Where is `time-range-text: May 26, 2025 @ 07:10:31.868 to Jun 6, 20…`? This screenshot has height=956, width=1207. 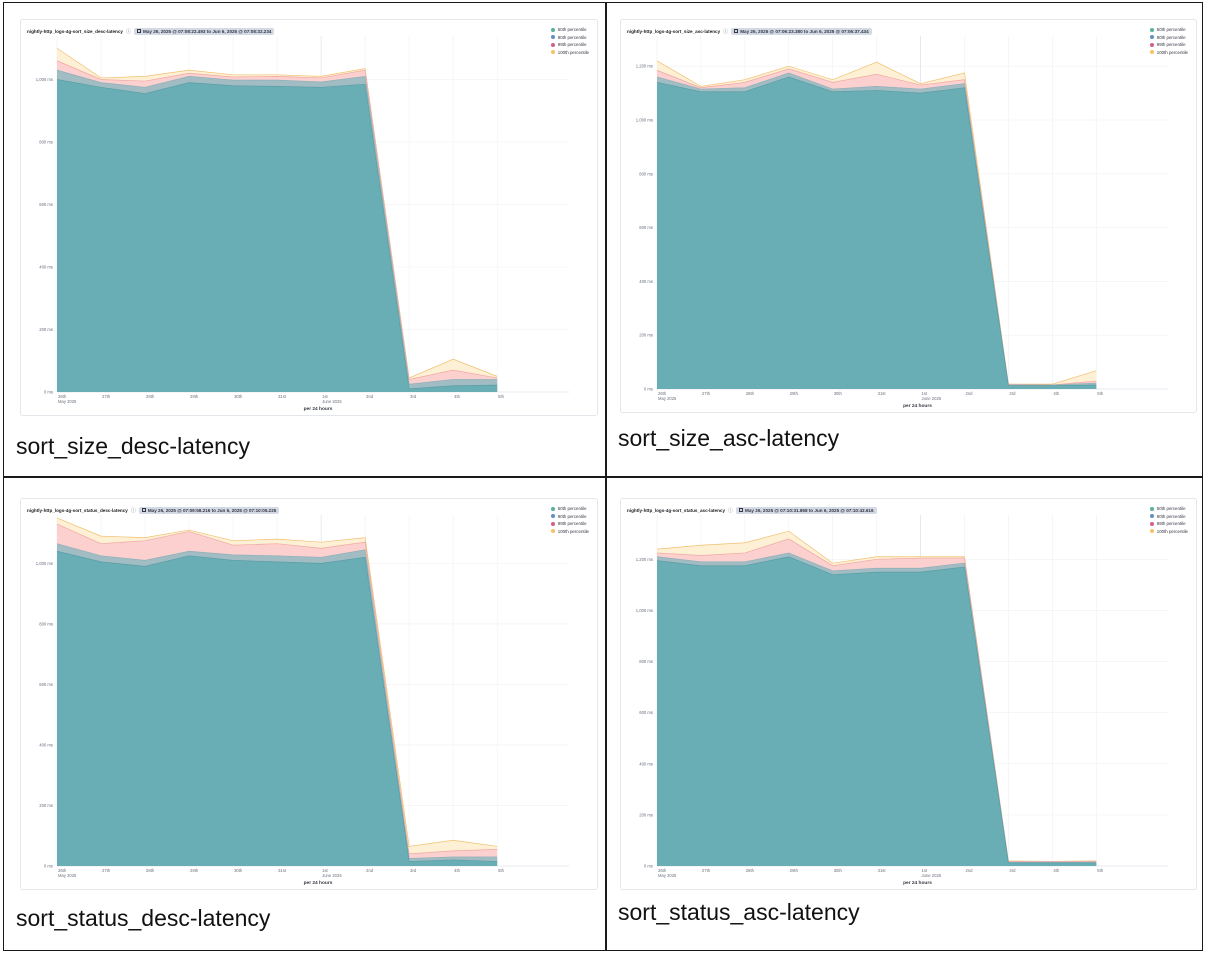
time-range-text: May 26, 2025 @ 07:10:31.868 to Jun 6, 20… is located at coordinates (809, 510).